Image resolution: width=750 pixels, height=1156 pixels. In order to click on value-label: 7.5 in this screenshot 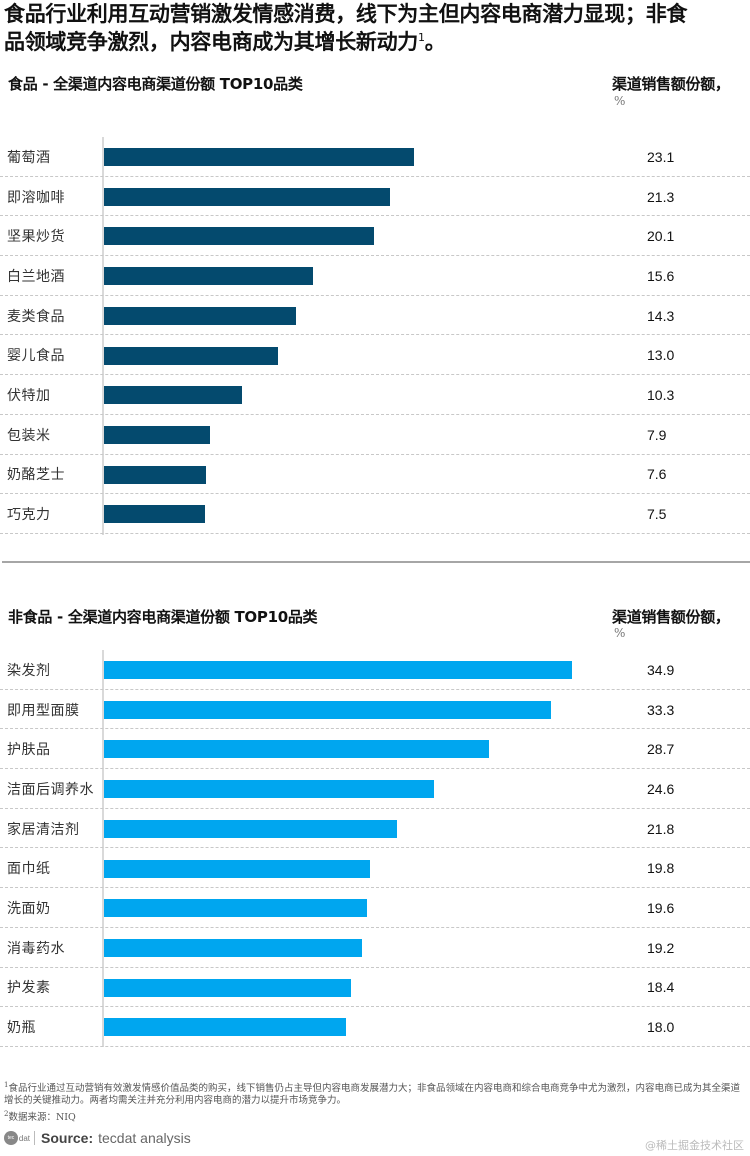, I will do `click(657, 514)`.